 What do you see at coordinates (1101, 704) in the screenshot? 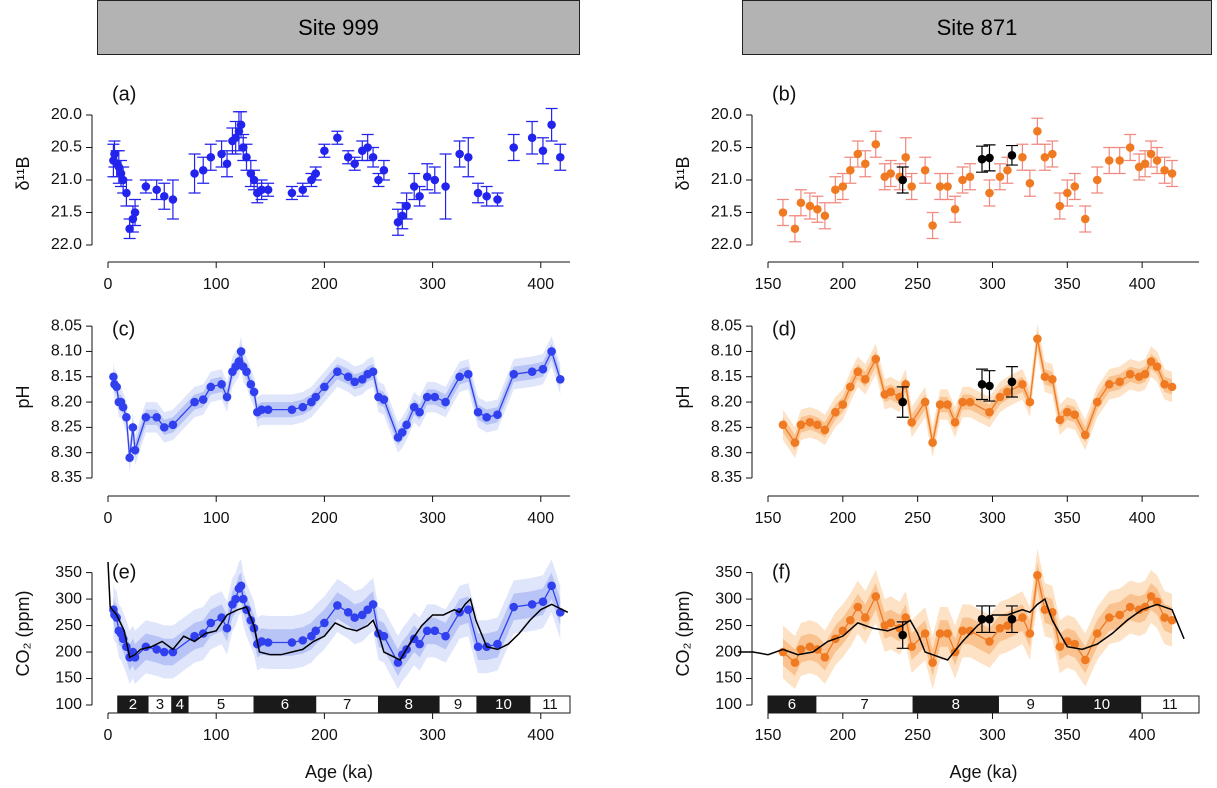
I see `stage-label: 10` at bounding box center [1101, 704].